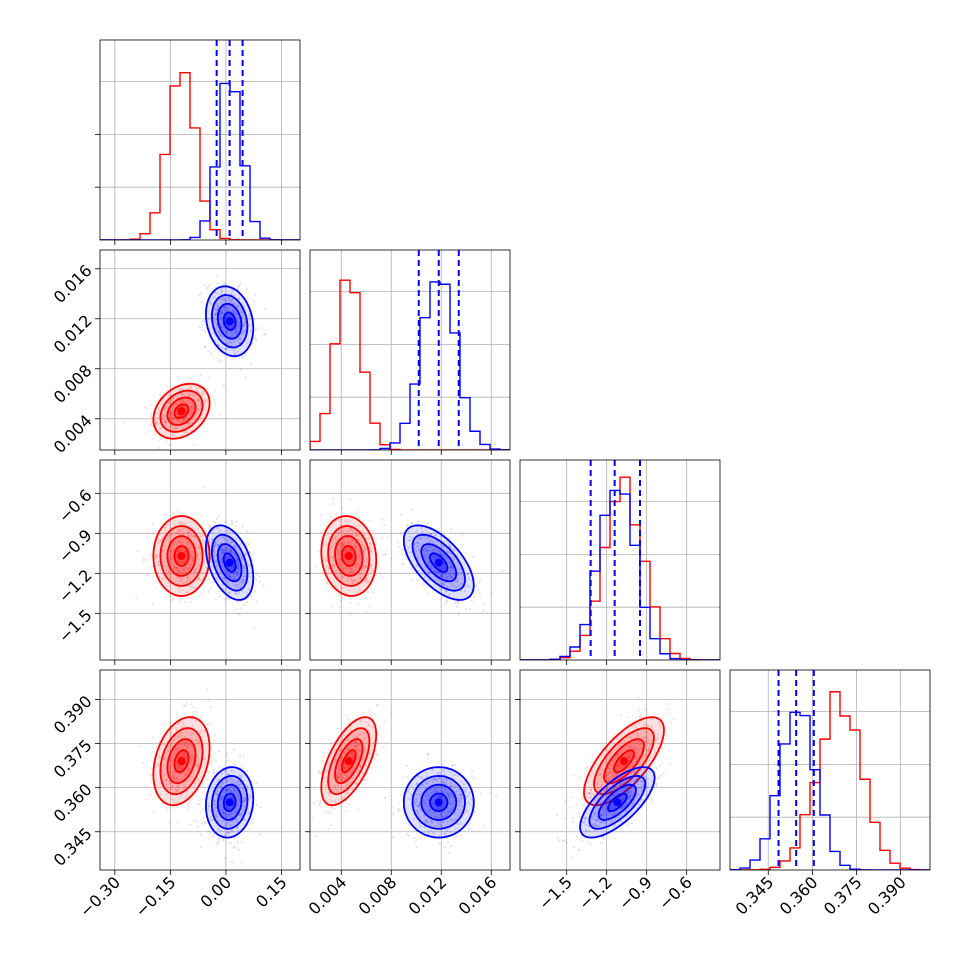 This screenshot has width=970, height=974. I want to click on panel-2-0: −1.5−1.2−0.9−0.6, so click(177, 562).